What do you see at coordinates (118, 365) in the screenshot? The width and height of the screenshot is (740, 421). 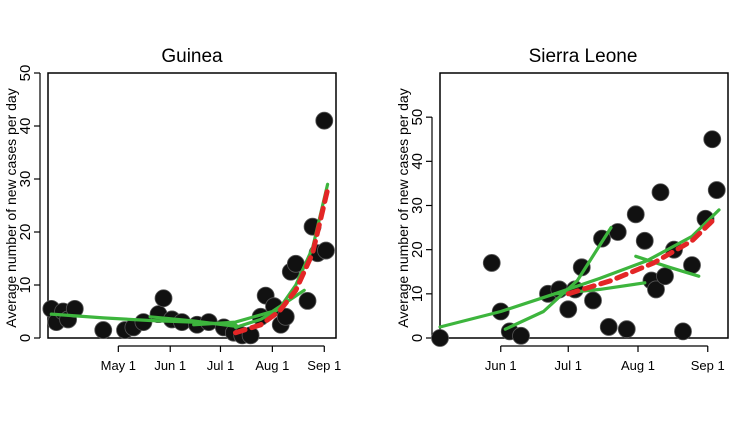 I see `guinea-x-tick-label: May 1` at bounding box center [118, 365].